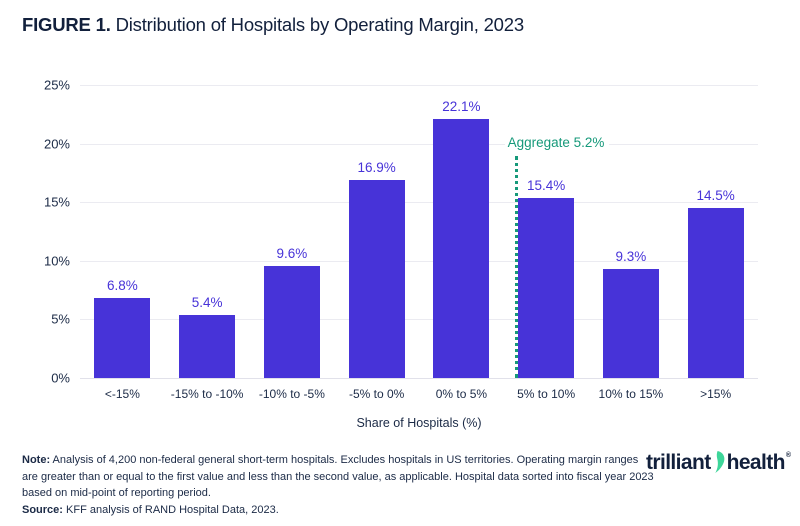 Image resolution: width=800 pixels, height=526 pixels. What do you see at coordinates (461, 106) in the screenshot?
I see `bar-value-label: 22.1%` at bounding box center [461, 106].